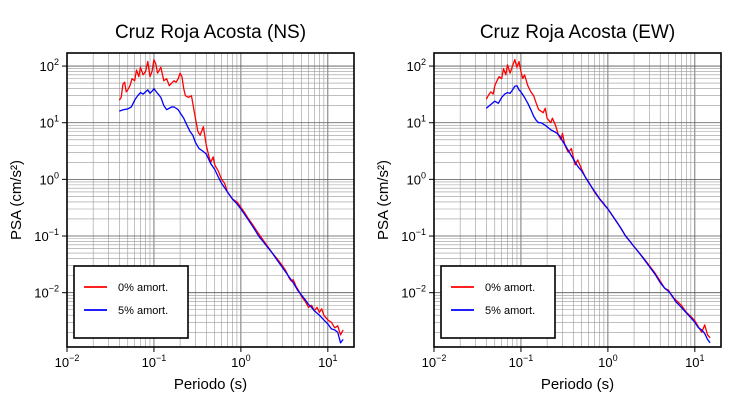 The width and height of the screenshot is (730, 400). Describe the element at coordinates (577, 32) in the screenshot. I see `chart-title: Cruz Roja Acosta (EW)` at that location.